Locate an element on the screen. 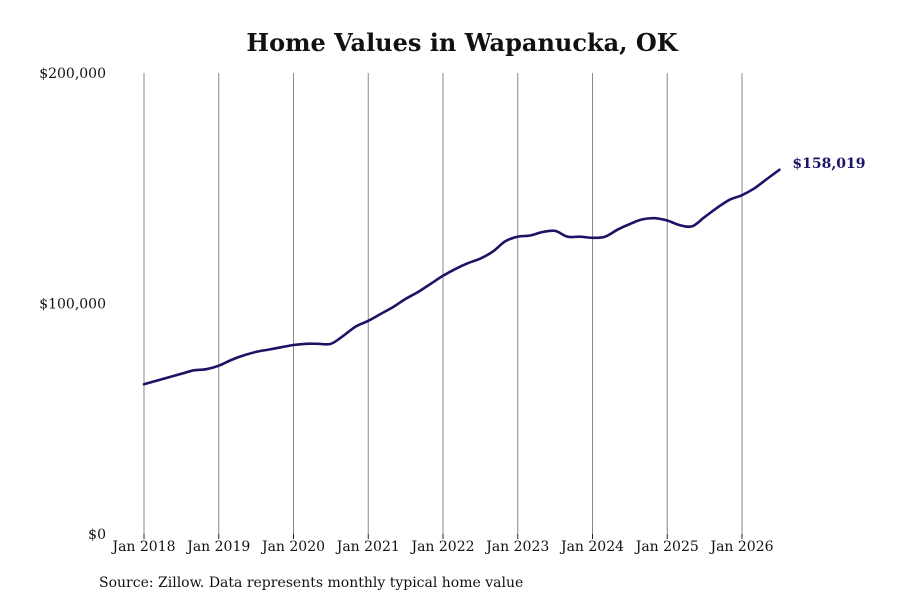 Image resolution: width=900 pixels, height=600 pixels. x-tick-label: Jan 2023 is located at coordinates (516, 547).